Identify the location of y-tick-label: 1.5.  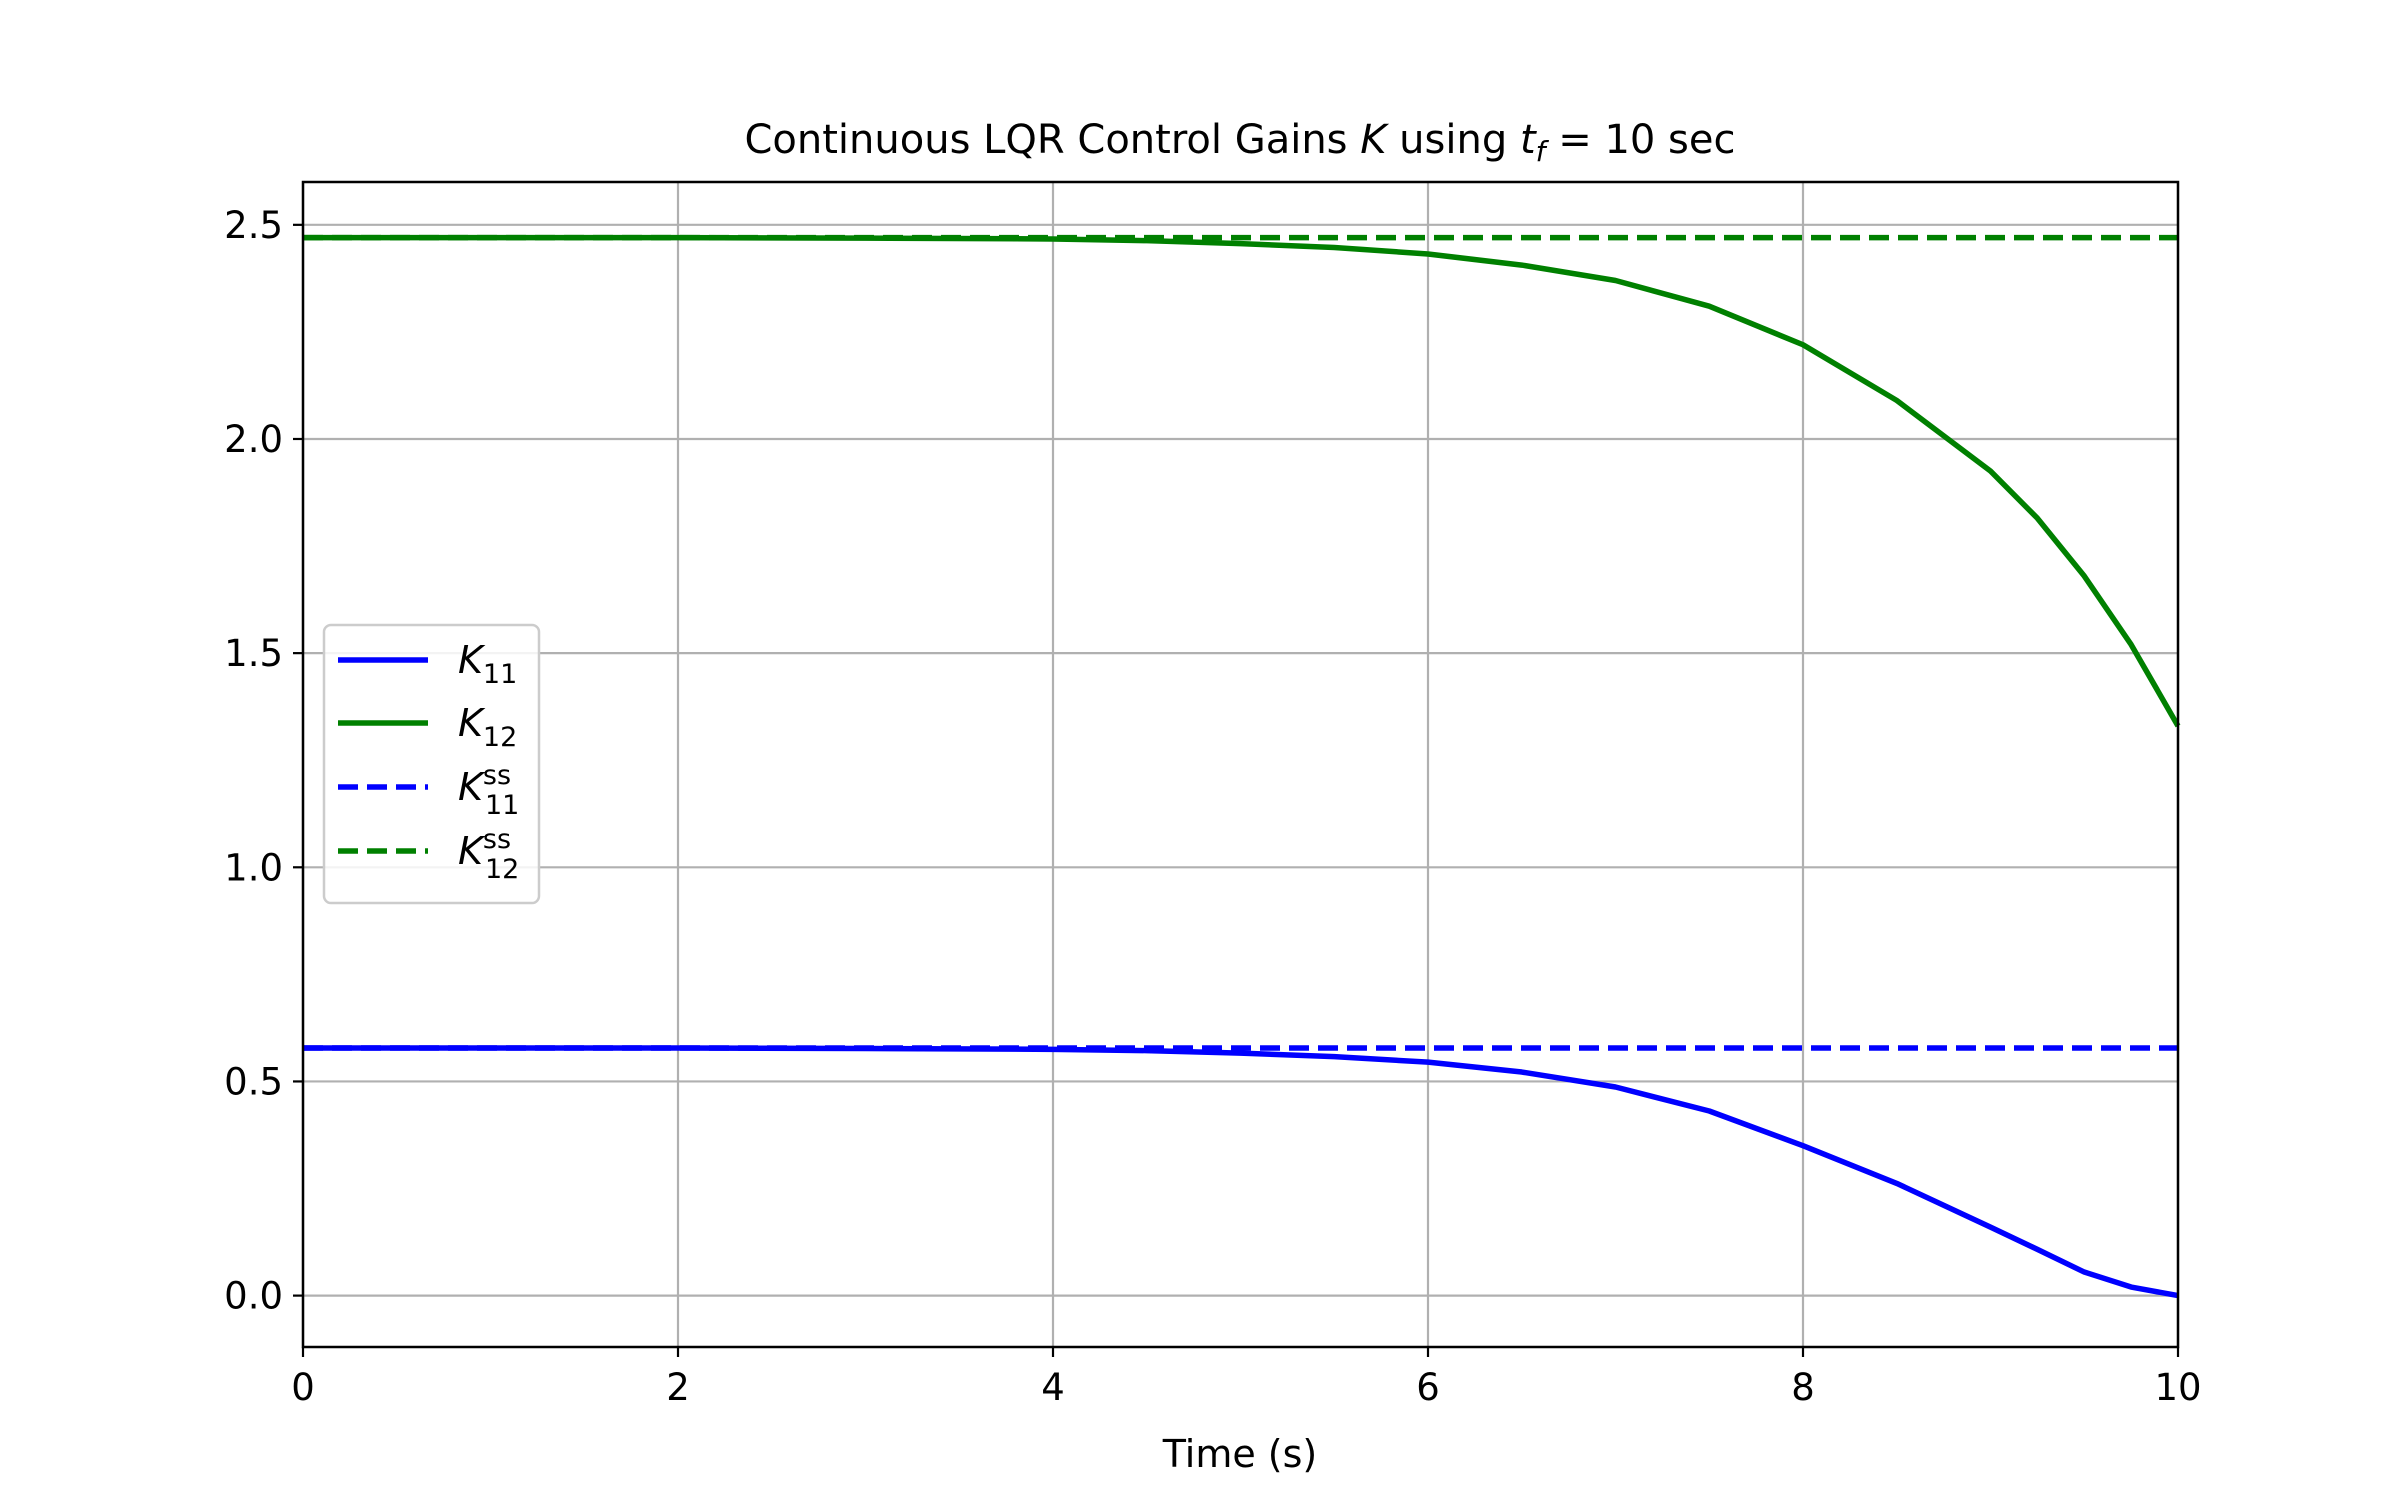
(253, 653).